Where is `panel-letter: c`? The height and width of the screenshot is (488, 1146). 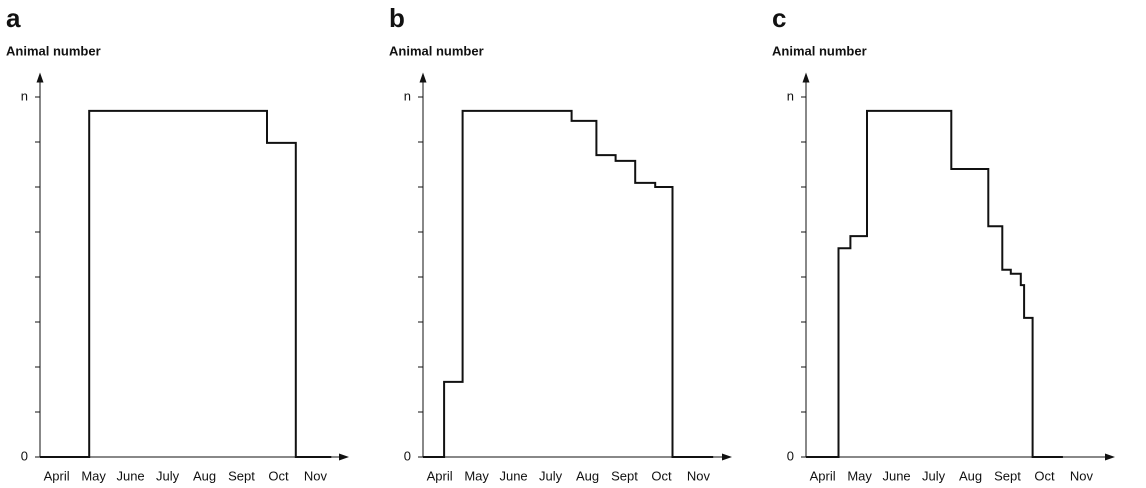 panel-letter: c is located at coordinates (779, 18).